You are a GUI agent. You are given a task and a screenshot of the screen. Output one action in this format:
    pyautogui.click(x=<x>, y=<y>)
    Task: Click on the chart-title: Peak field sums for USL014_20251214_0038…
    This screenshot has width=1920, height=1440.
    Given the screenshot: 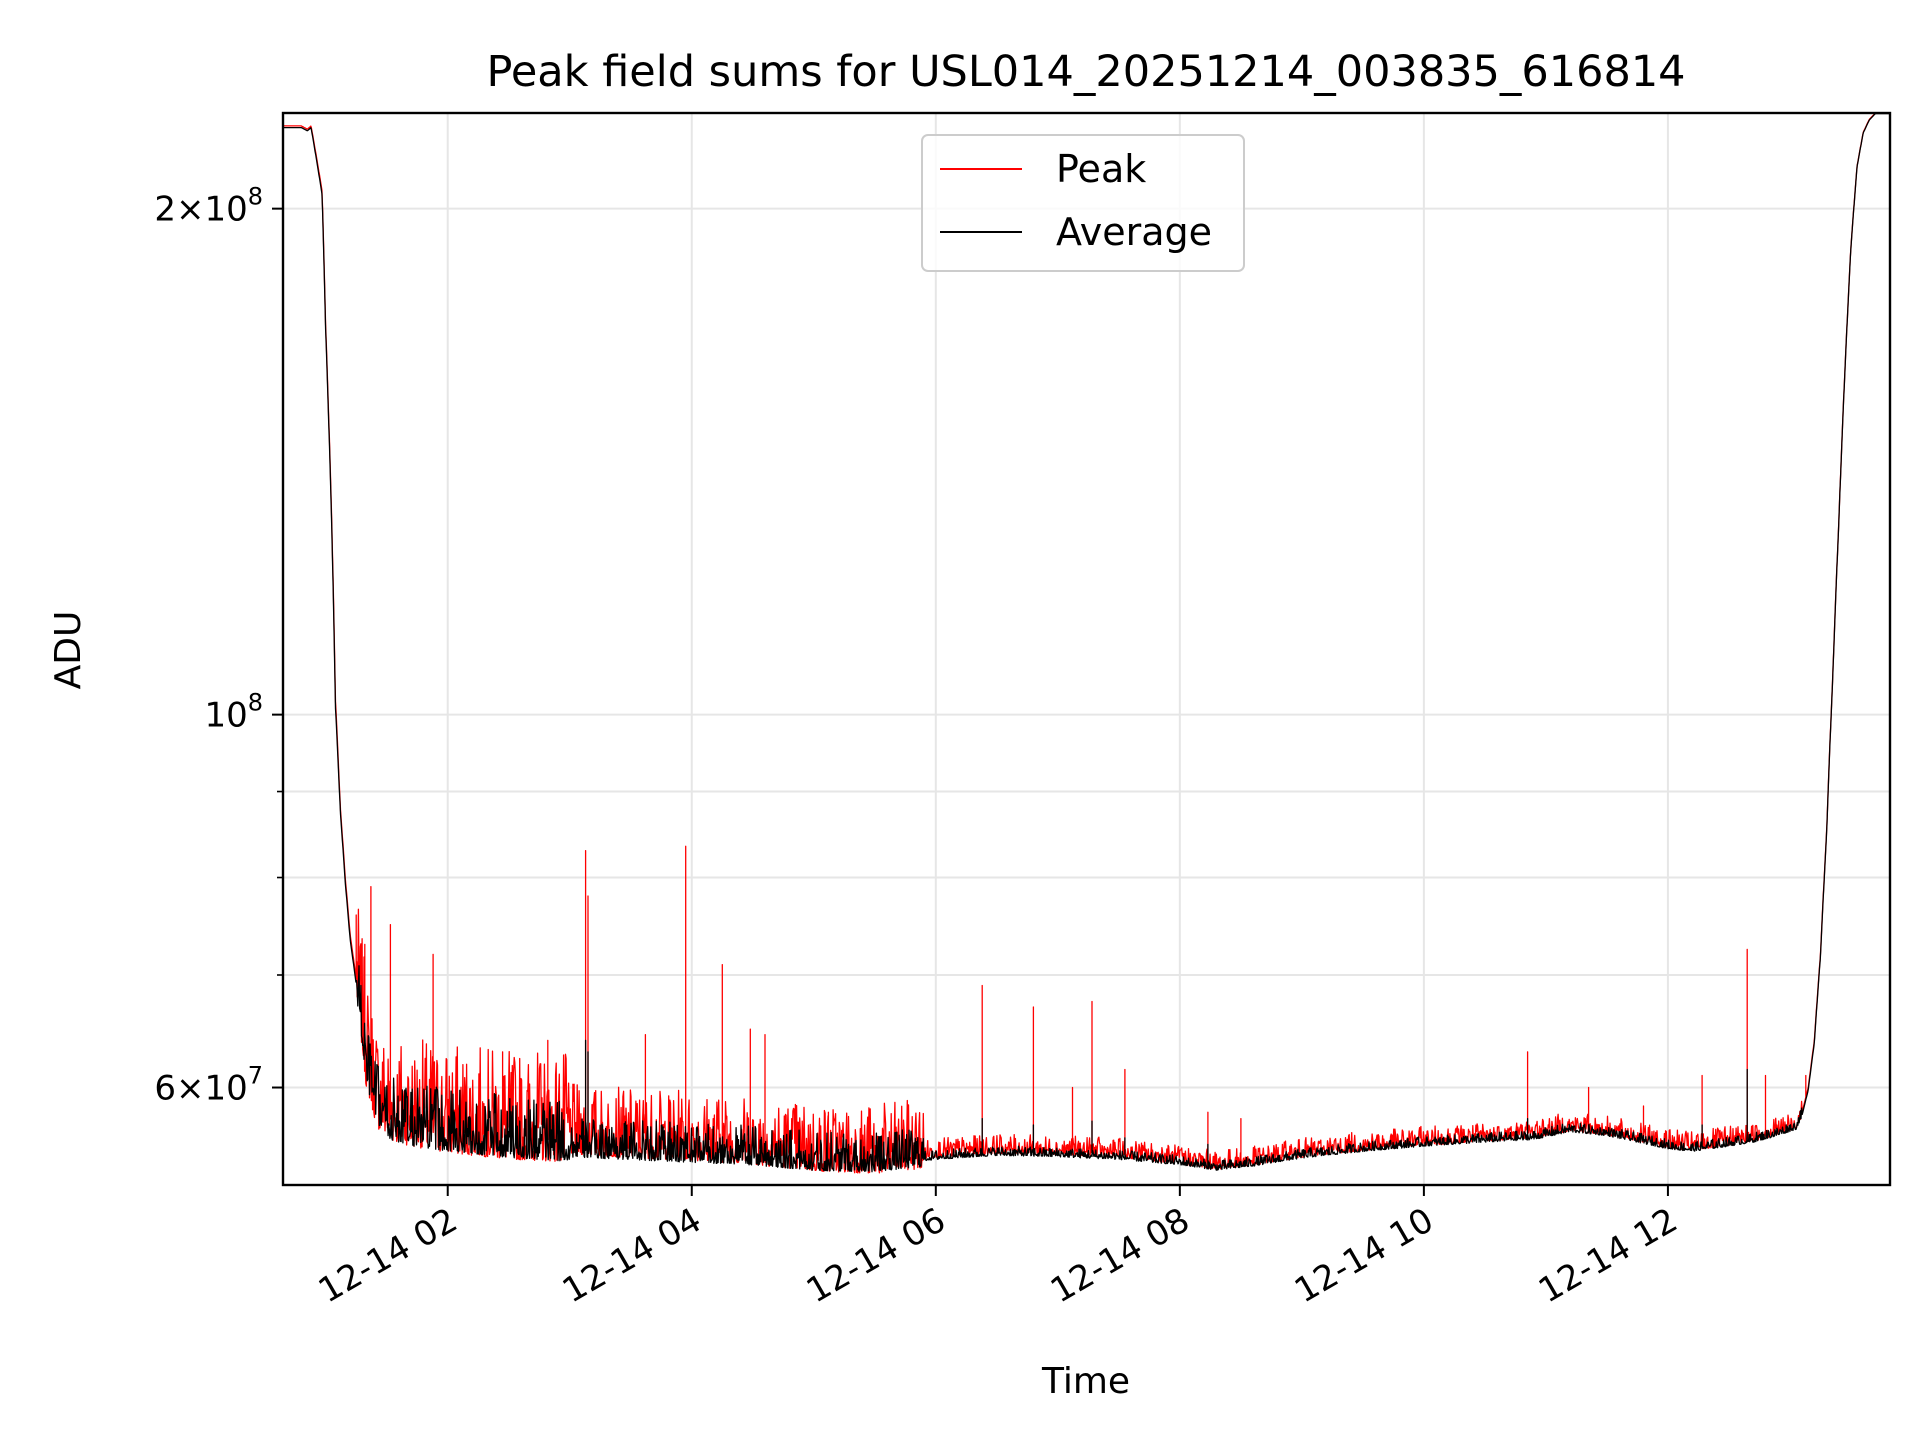 What is the action you would take?
    pyautogui.click(x=1085, y=72)
    